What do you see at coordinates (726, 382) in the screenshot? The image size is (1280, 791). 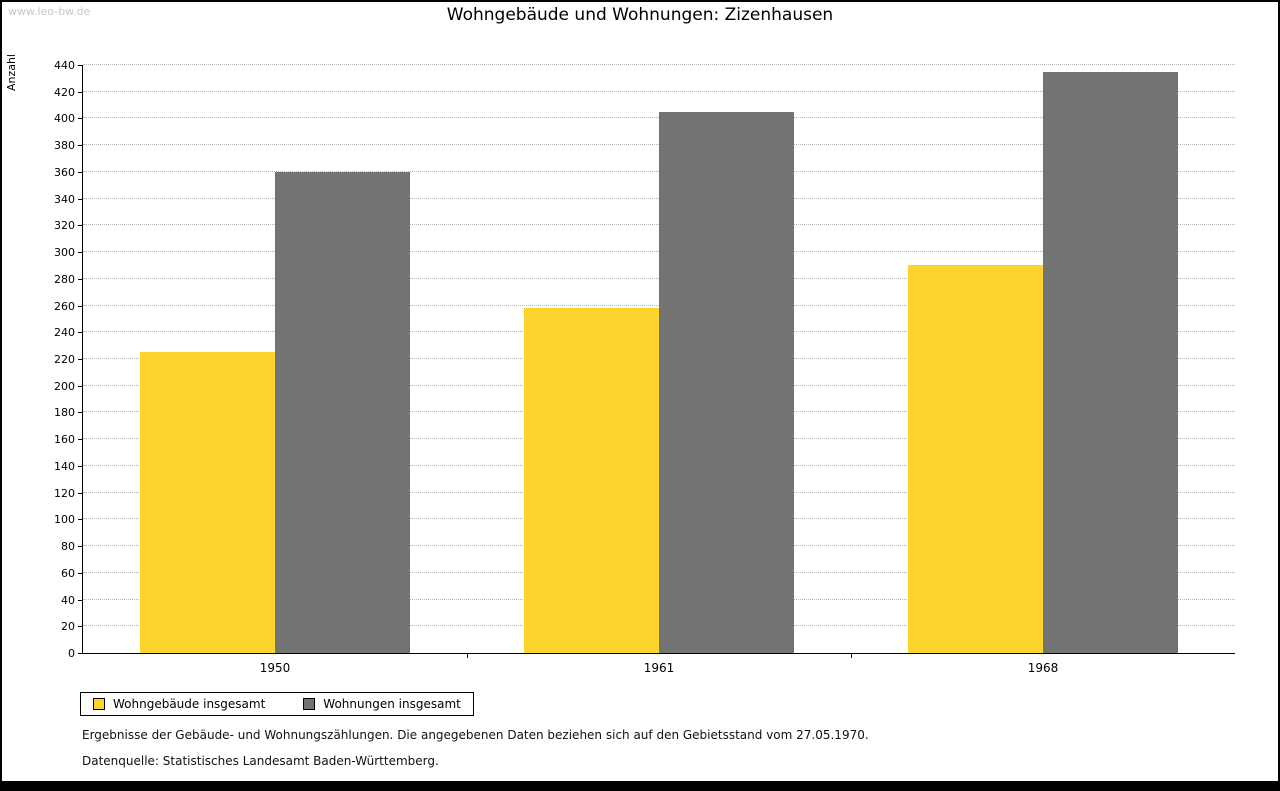 I see `bar-1961-series1` at bounding box center [726, 382].